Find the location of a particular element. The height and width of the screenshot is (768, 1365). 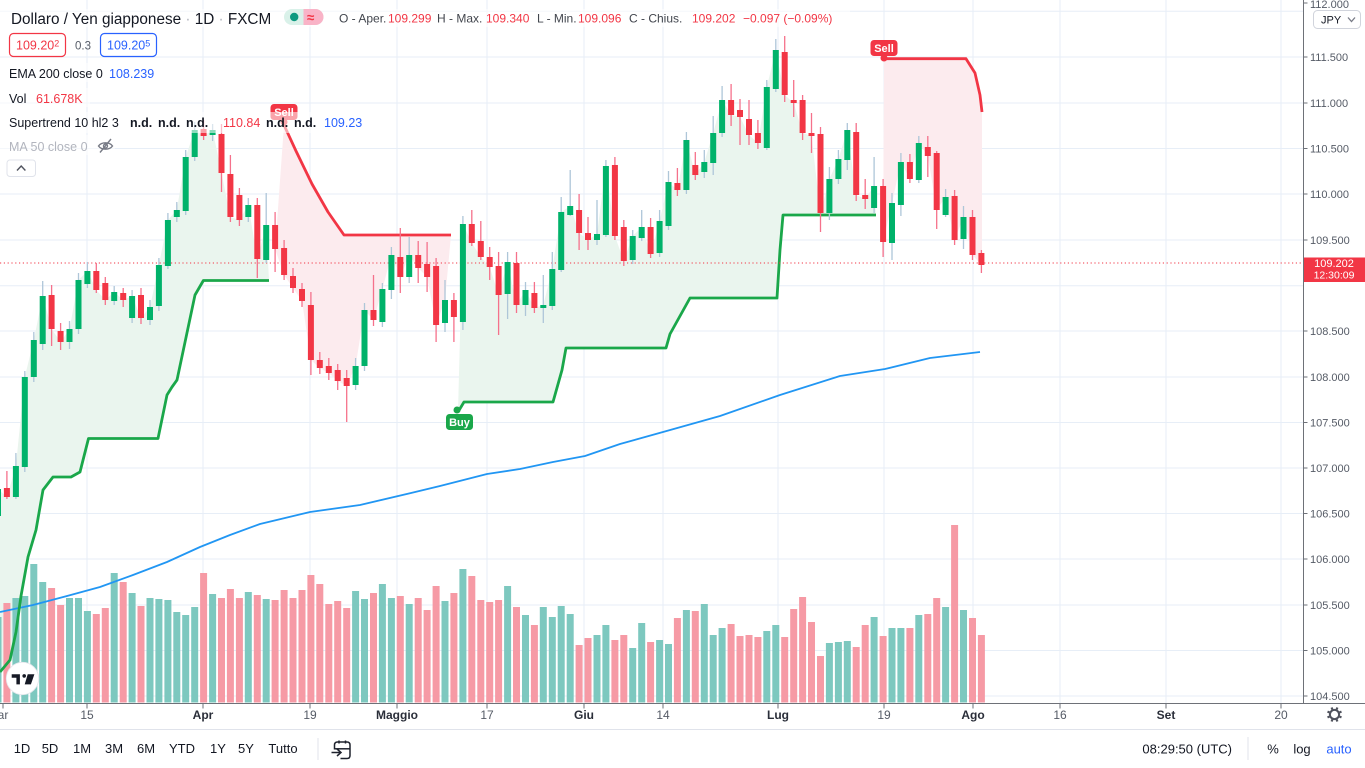

svg-text: 16 is located at coordinates (1060, 715).